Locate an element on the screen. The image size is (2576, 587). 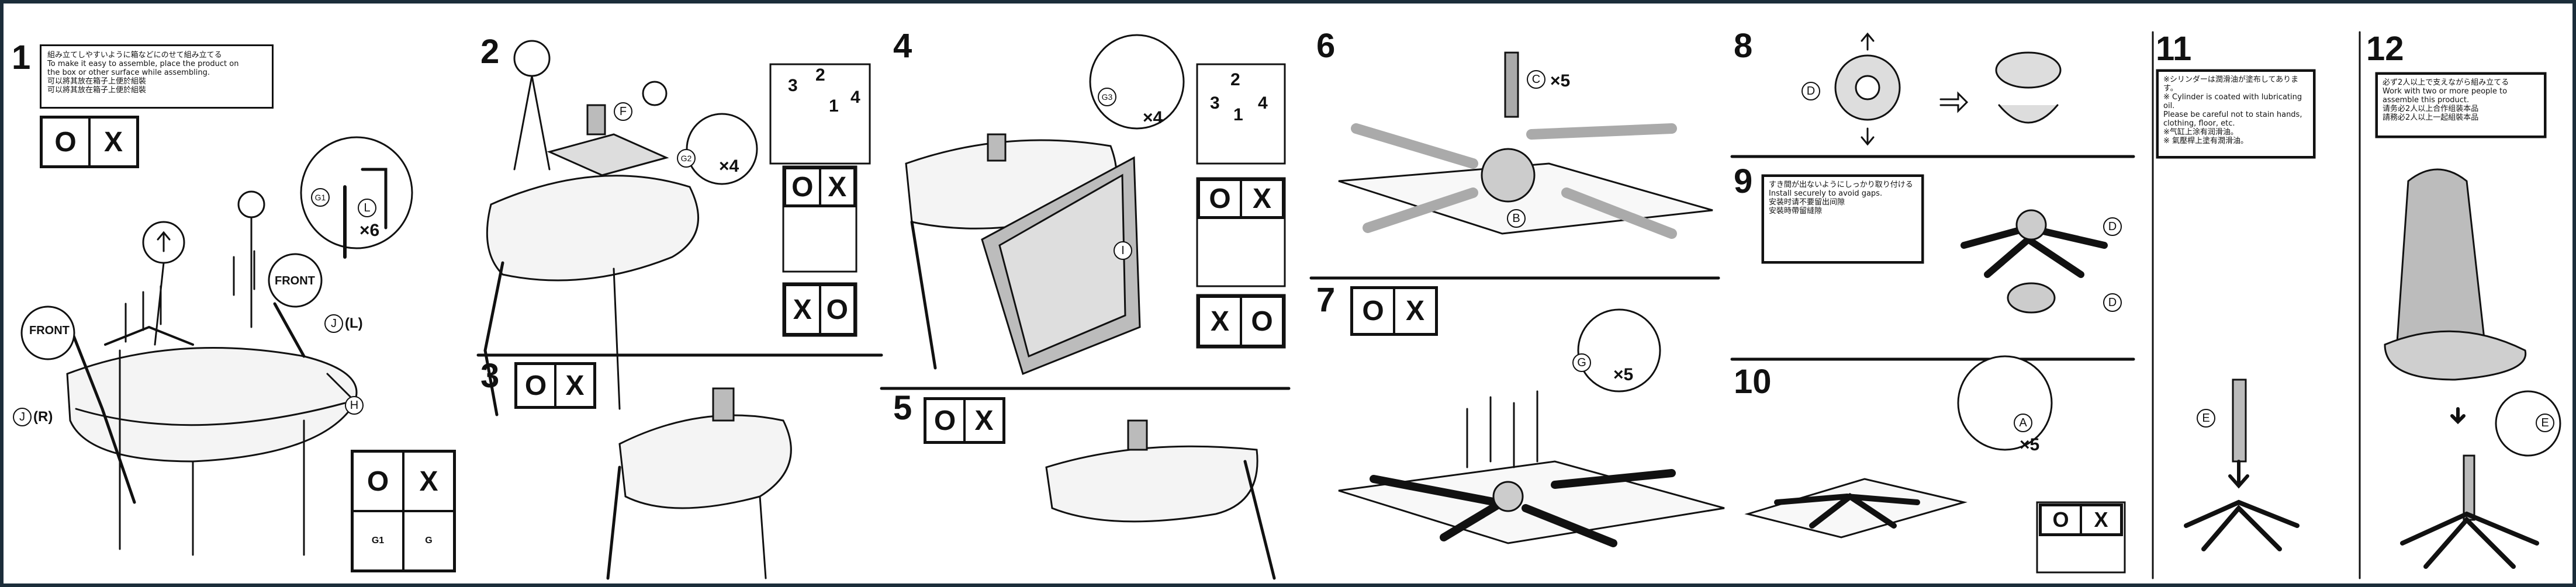
step5-chair-drawing is located at coordinates (1160, 499).